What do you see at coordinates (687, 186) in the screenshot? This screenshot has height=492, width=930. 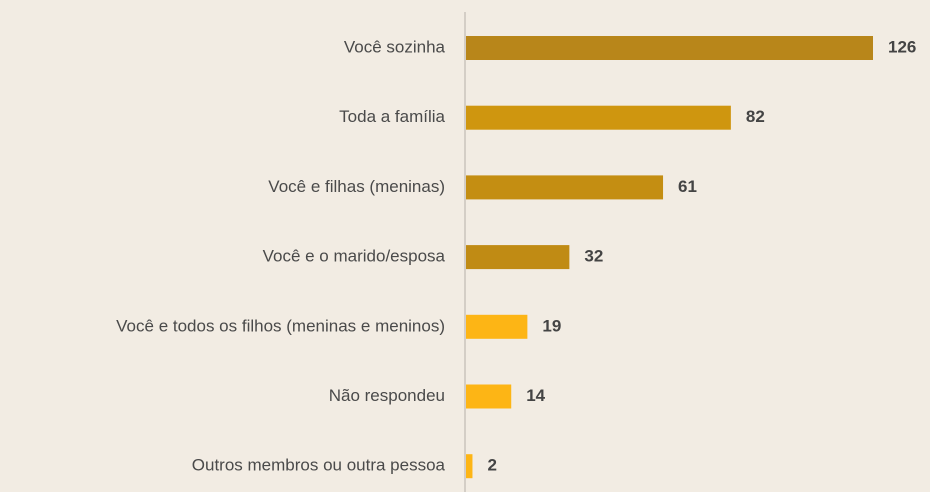 I see `value-label: 61` at bounding box center [687, 186].